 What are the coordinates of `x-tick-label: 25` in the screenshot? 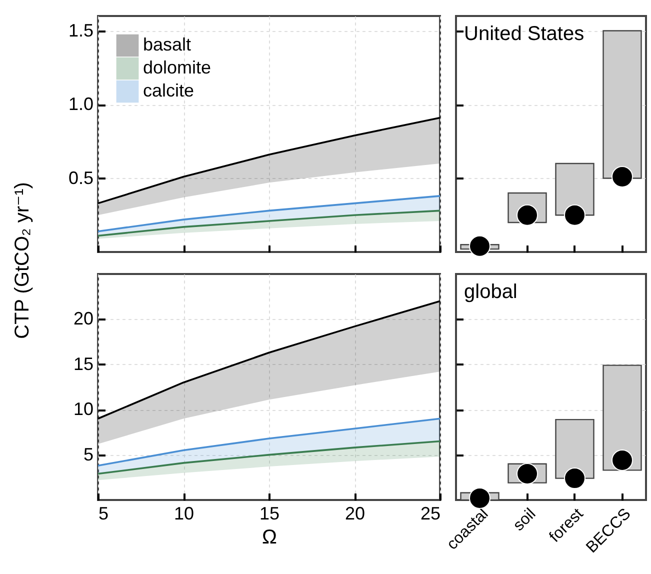 It's located at (430, 514).